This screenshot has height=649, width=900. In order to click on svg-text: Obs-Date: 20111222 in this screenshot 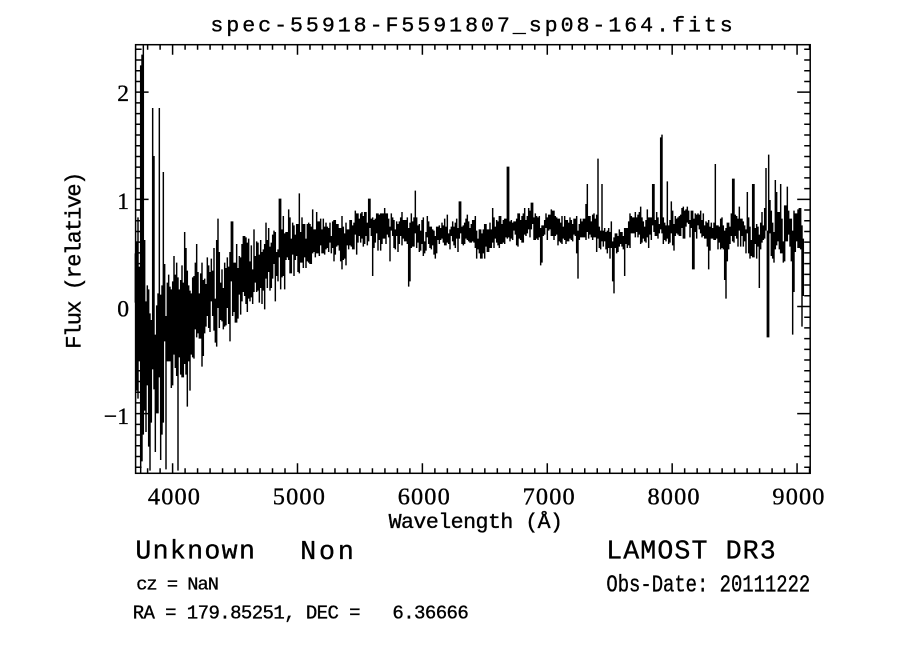, I will do `click(708, 586)`.